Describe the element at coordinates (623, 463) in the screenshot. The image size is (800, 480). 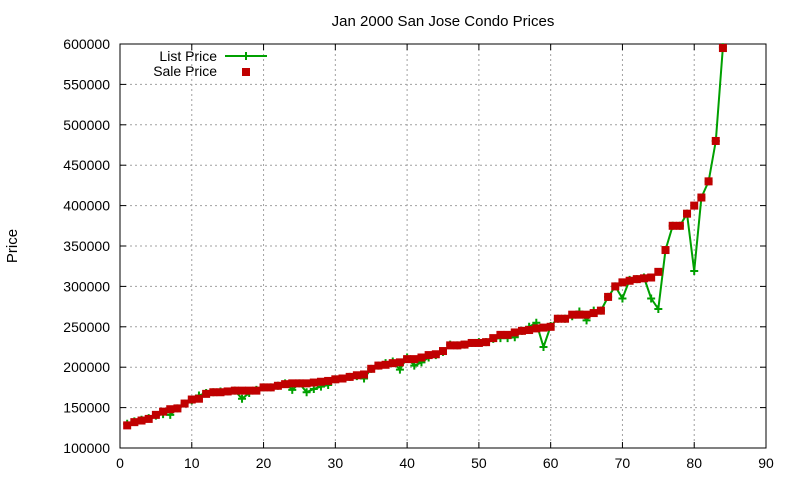
I see `x-tick-label: 70` at that location.